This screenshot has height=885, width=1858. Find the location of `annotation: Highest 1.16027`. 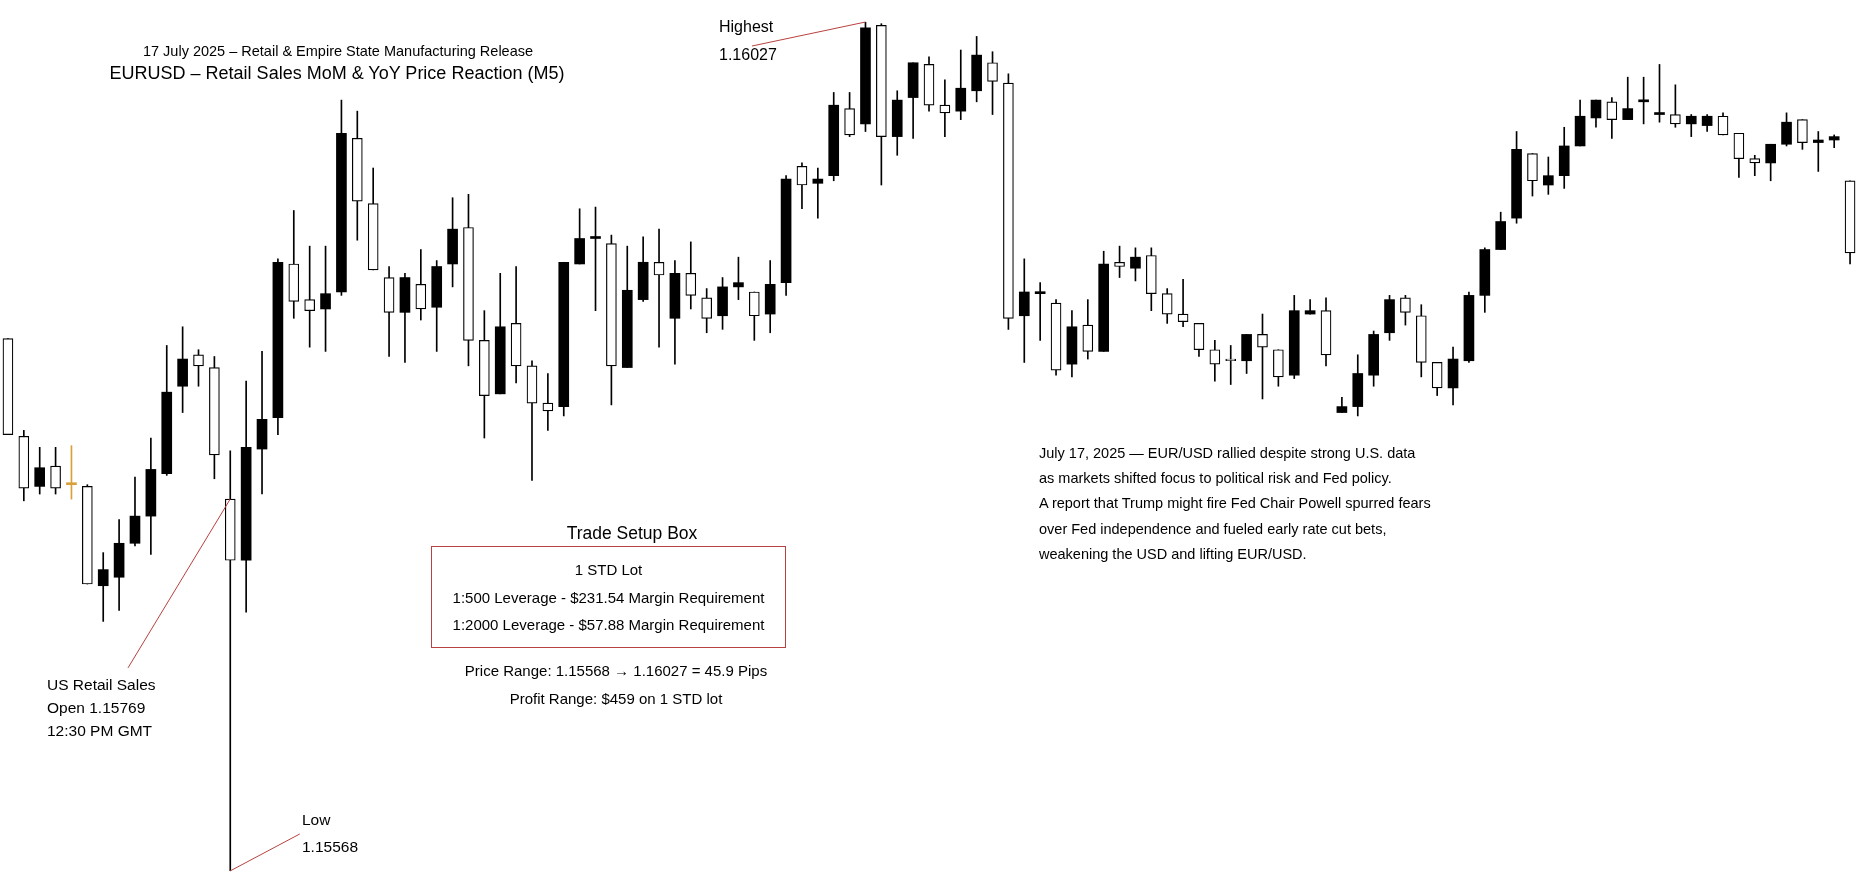

annotation: Highest 1.16027 is located at coordinates (748, 41).